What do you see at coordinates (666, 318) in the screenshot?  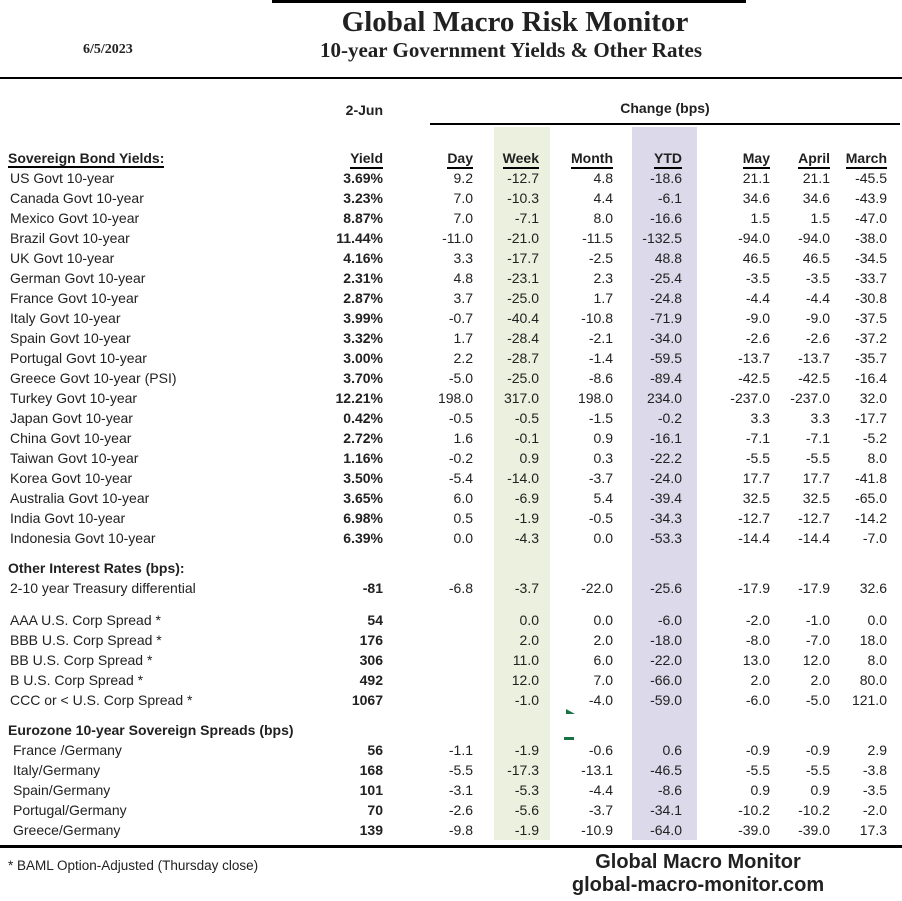 I see `change-value-ytd: -71.9` at bounding box center [666, 318].